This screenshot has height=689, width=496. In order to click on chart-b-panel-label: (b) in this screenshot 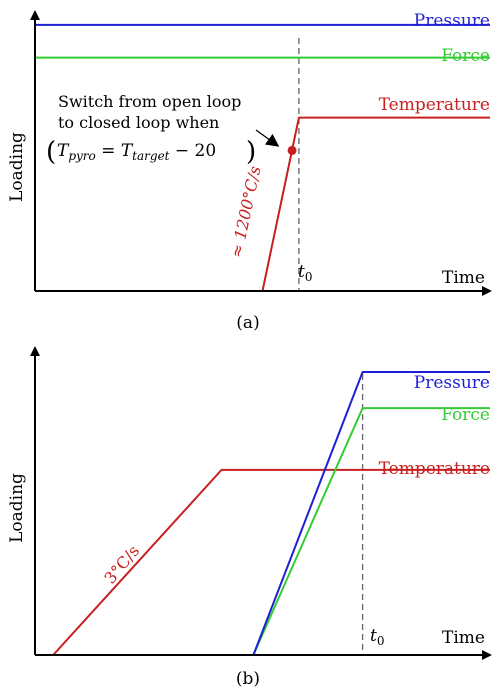, I will do `click(248, 679)`.